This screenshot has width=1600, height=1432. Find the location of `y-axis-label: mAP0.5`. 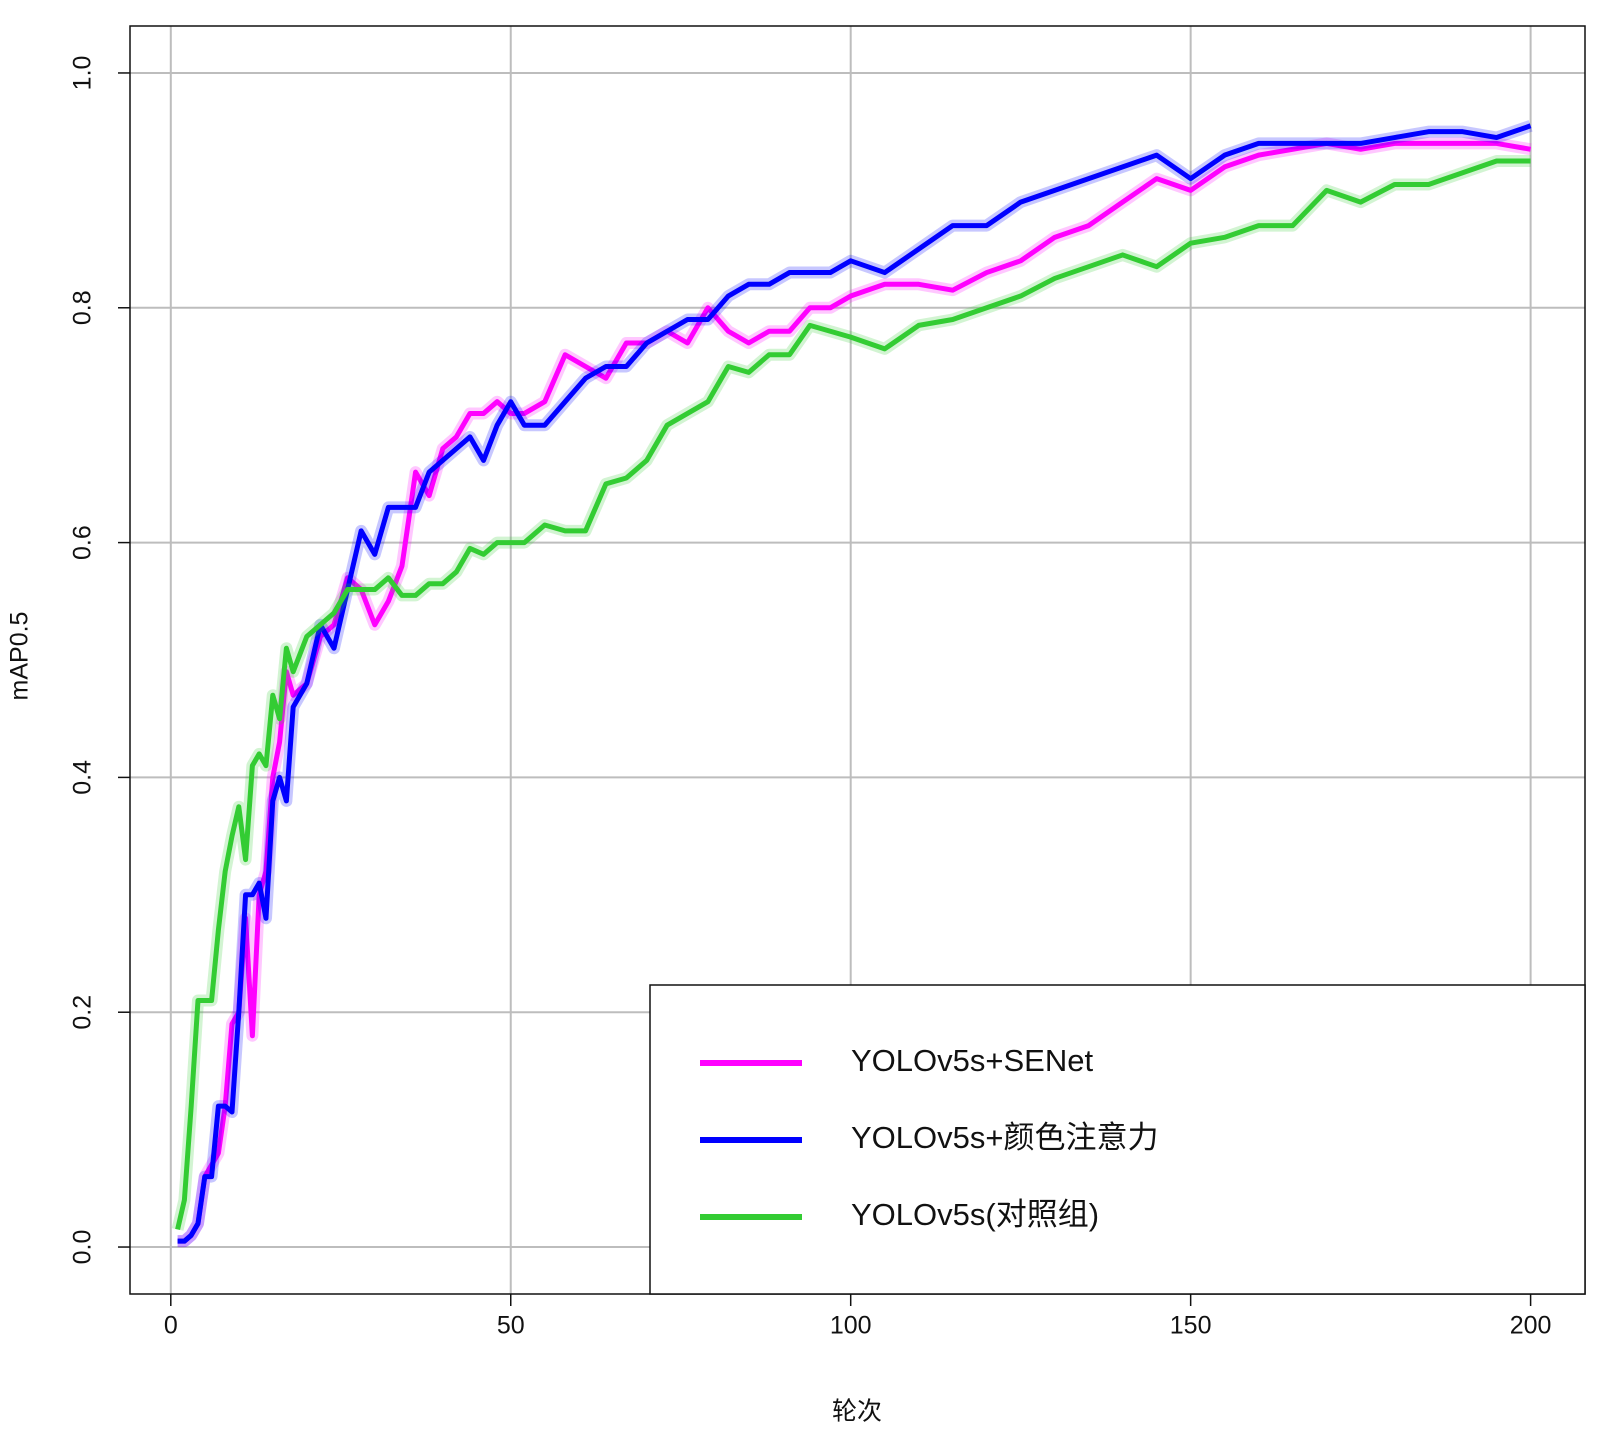

y-axis-label: mAP0.5 is located at coordinates (20, 656).